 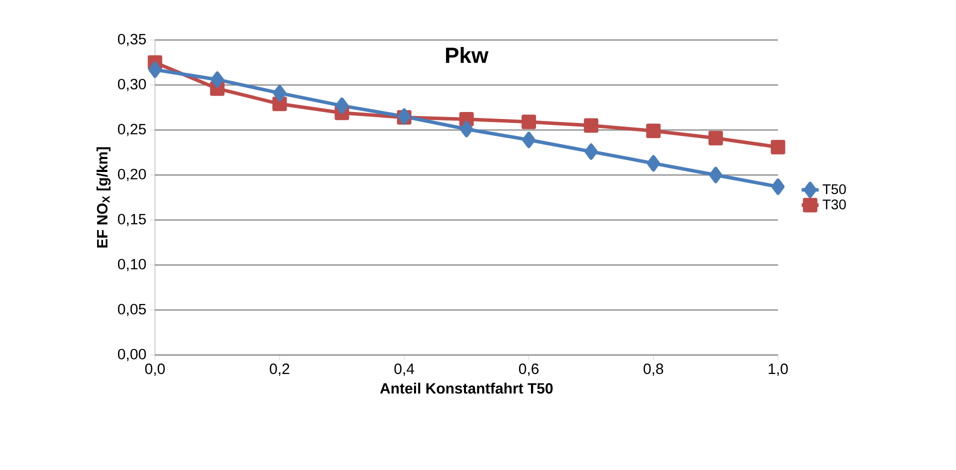 I want to click on legend-label: T50, so click(x=834, y=189).